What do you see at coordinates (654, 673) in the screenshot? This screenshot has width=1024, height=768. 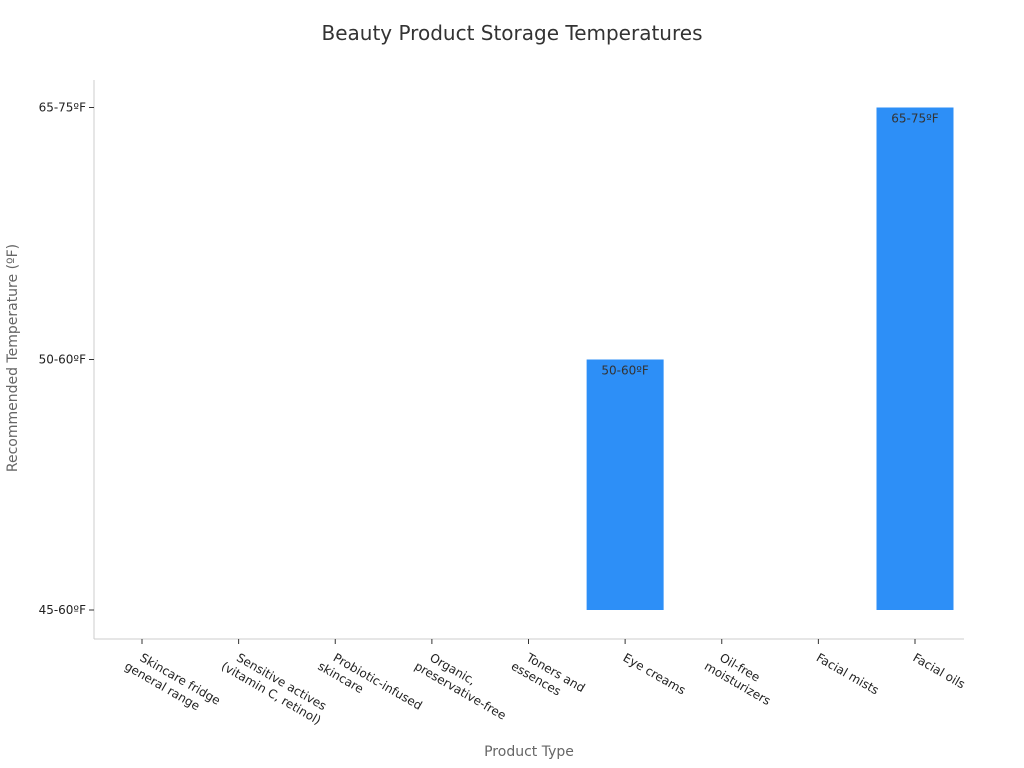 I see `x-tick-label: Eye creams` at bounding box center [654, 673].